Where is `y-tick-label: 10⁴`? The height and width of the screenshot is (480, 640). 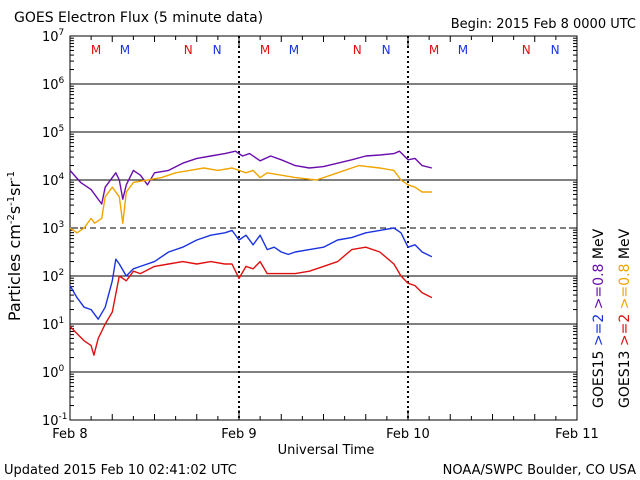
y-tick-label: 10⁴ is located at coordinates (53, 180).